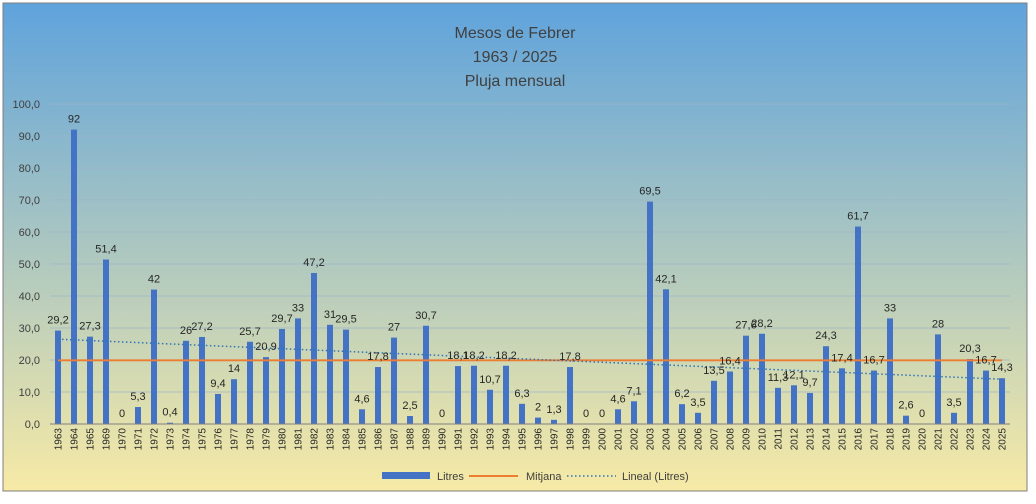 The height and width of the screenshot is (504, 1036). Describe the element at coordinates (544, 477) in the screenshot. I see `legend-label-mitjana: Mitjana` at that location.